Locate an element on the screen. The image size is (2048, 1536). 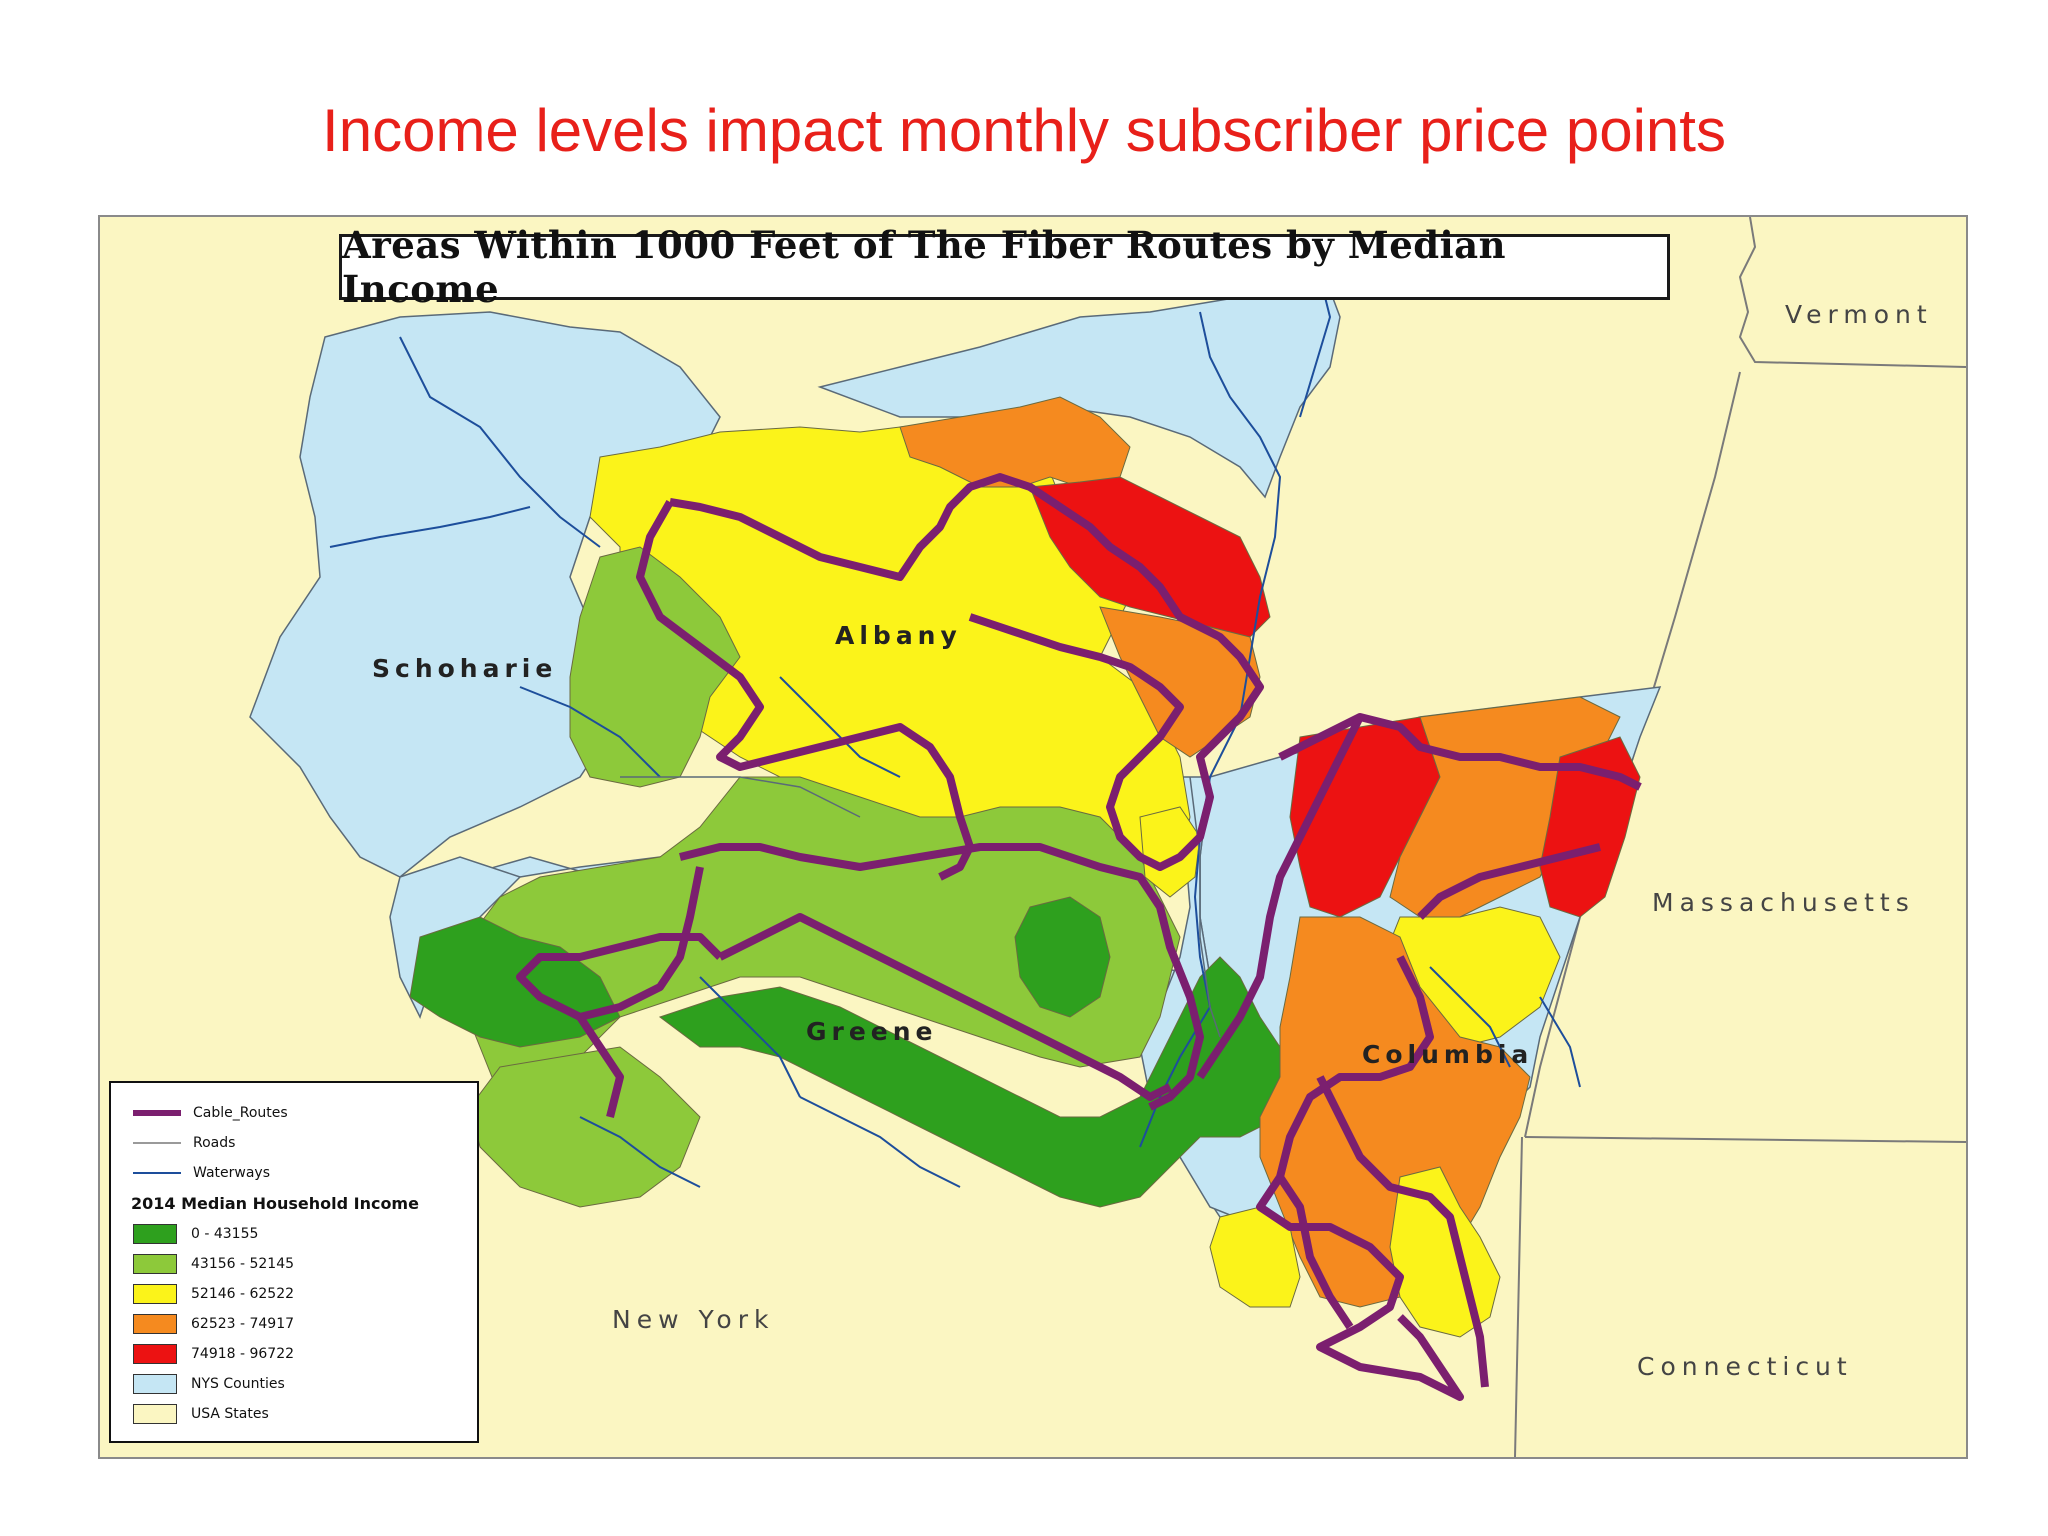
legend-income-class: 0 - 43155 is located at coordinates (195, 1234).